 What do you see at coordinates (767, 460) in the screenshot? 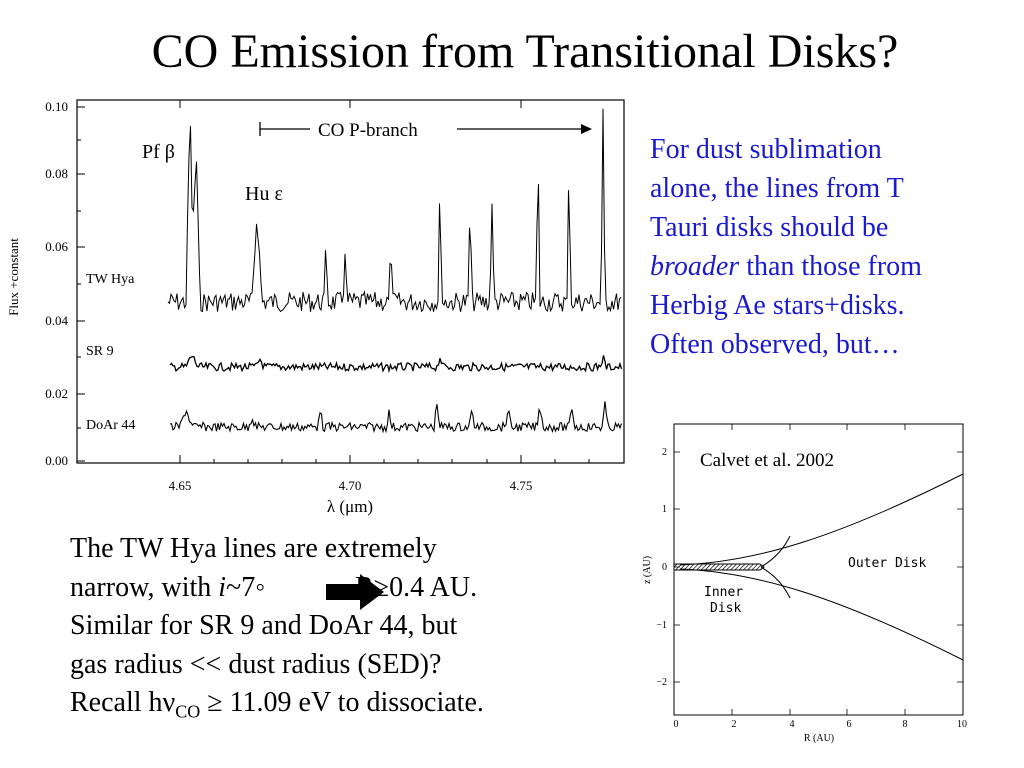
I see `citation: Calvet et al. 2002` at bounding box center [767, 460].